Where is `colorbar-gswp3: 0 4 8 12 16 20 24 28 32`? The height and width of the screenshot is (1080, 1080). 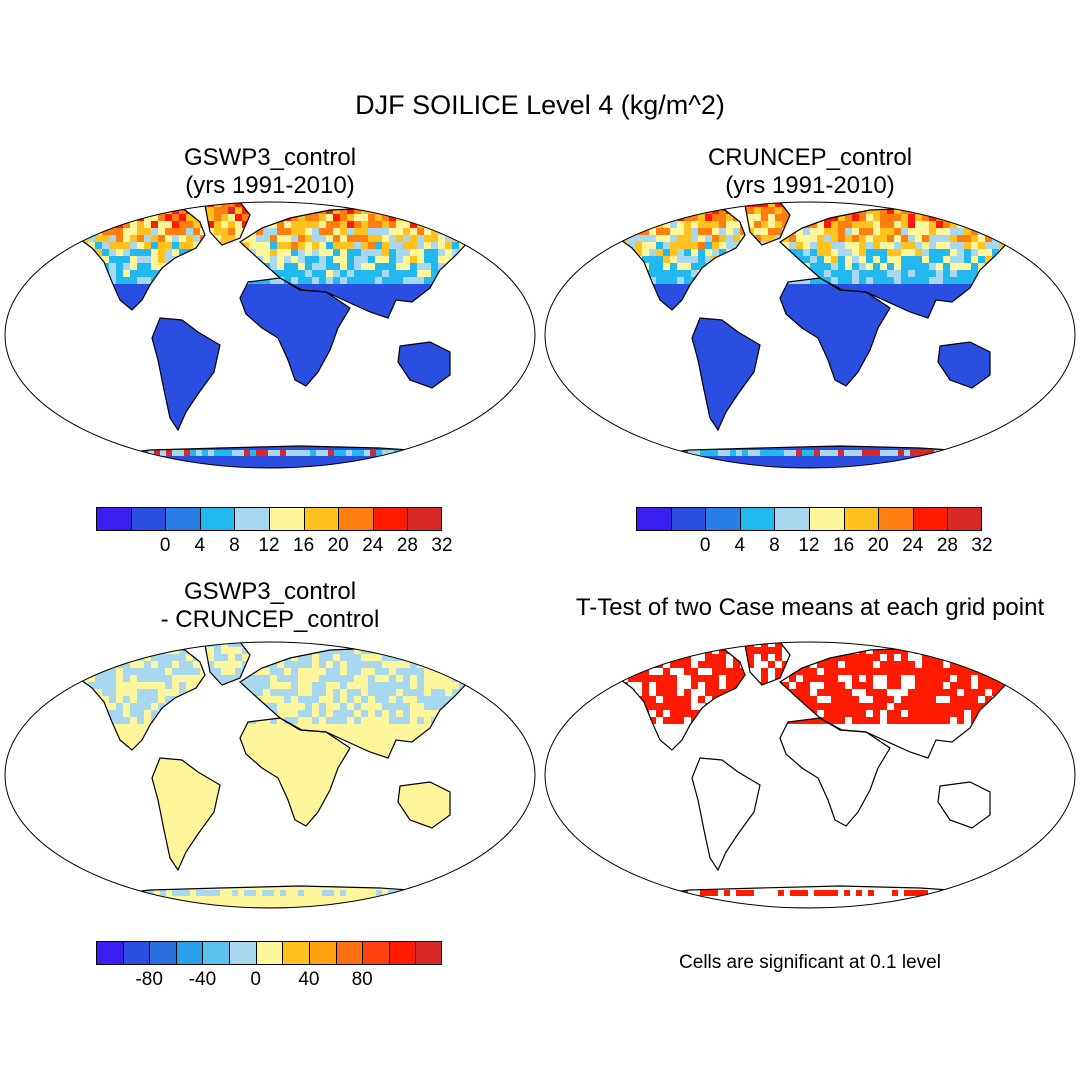 colorbar-gswp3: 0 4 8 12 16 20 24 28 32 is located at coordinates (274, 531).